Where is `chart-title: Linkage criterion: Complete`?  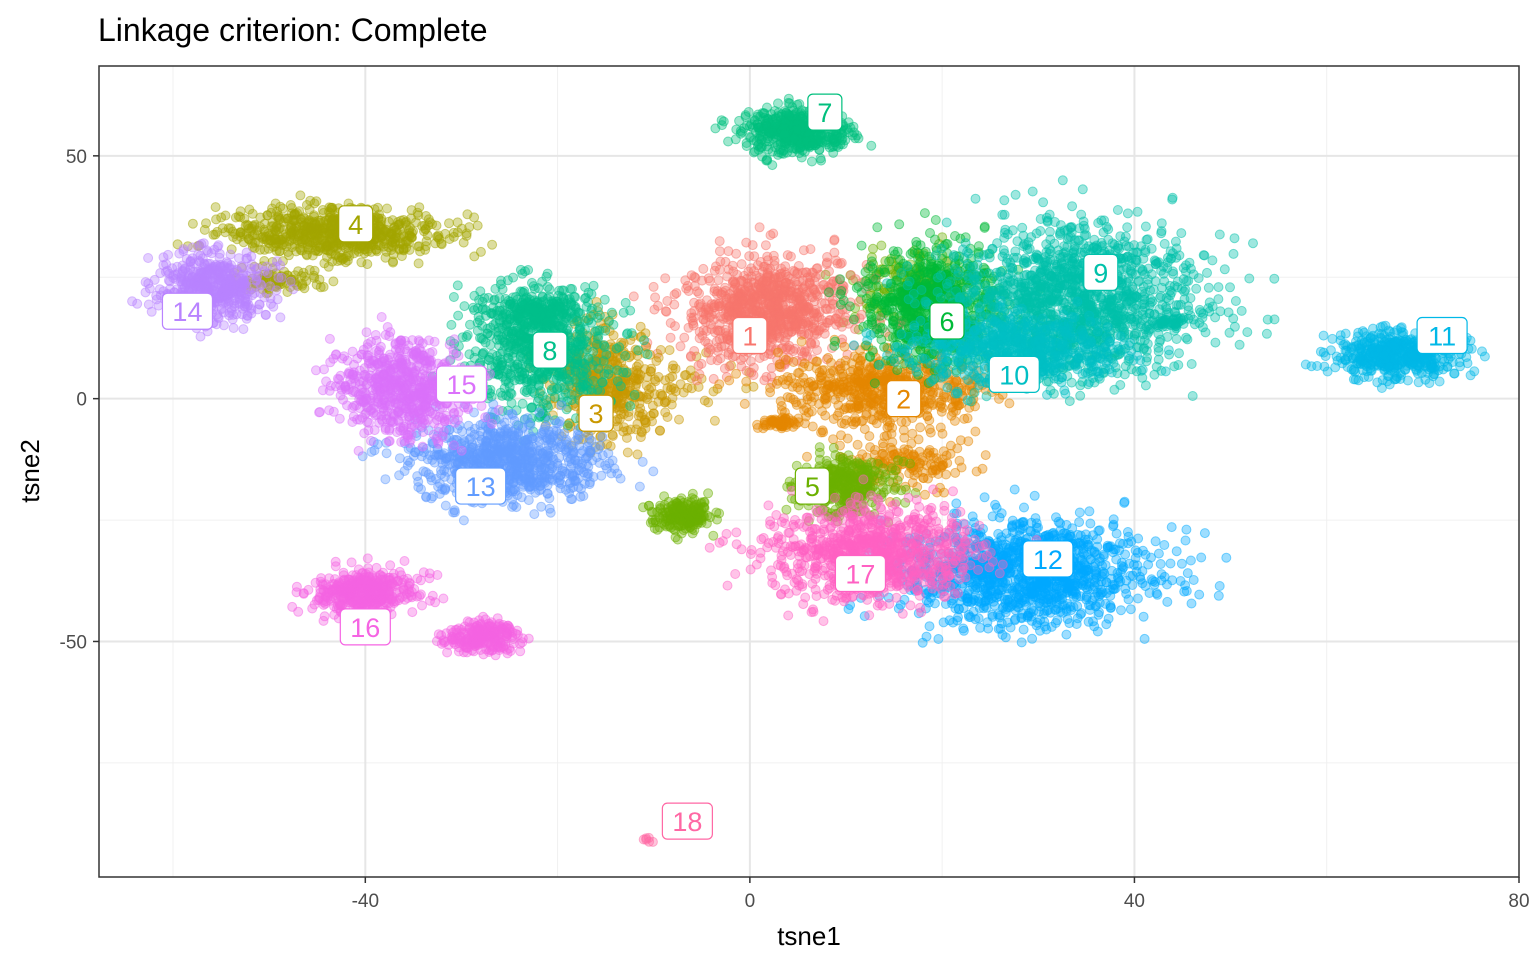
chart-title: Linkage criterion: Complete is located at coordinates (293, 30).